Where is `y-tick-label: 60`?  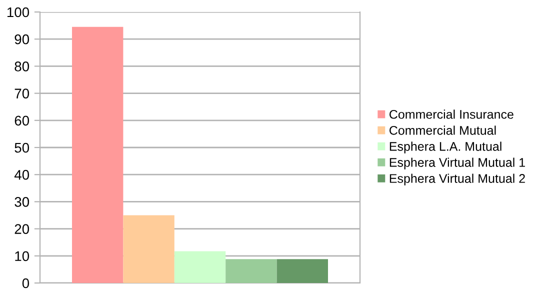 y-tick-label: 60 is located at coordinates (22, 121).